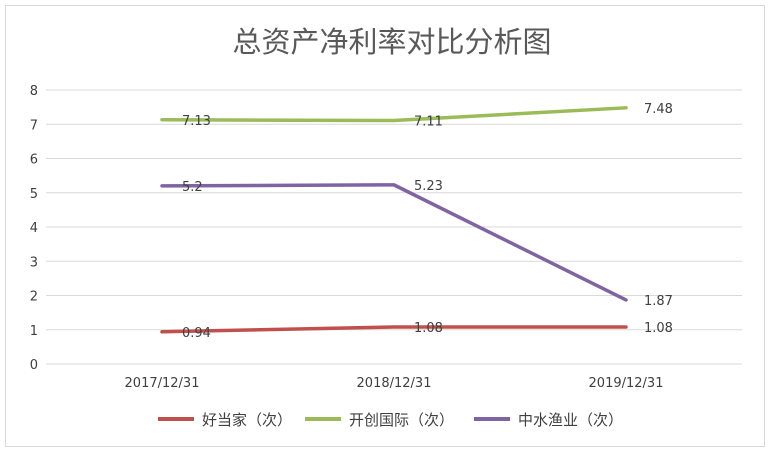  I want to click on x-tick-label: 2018/12/31, so click(394, 383).